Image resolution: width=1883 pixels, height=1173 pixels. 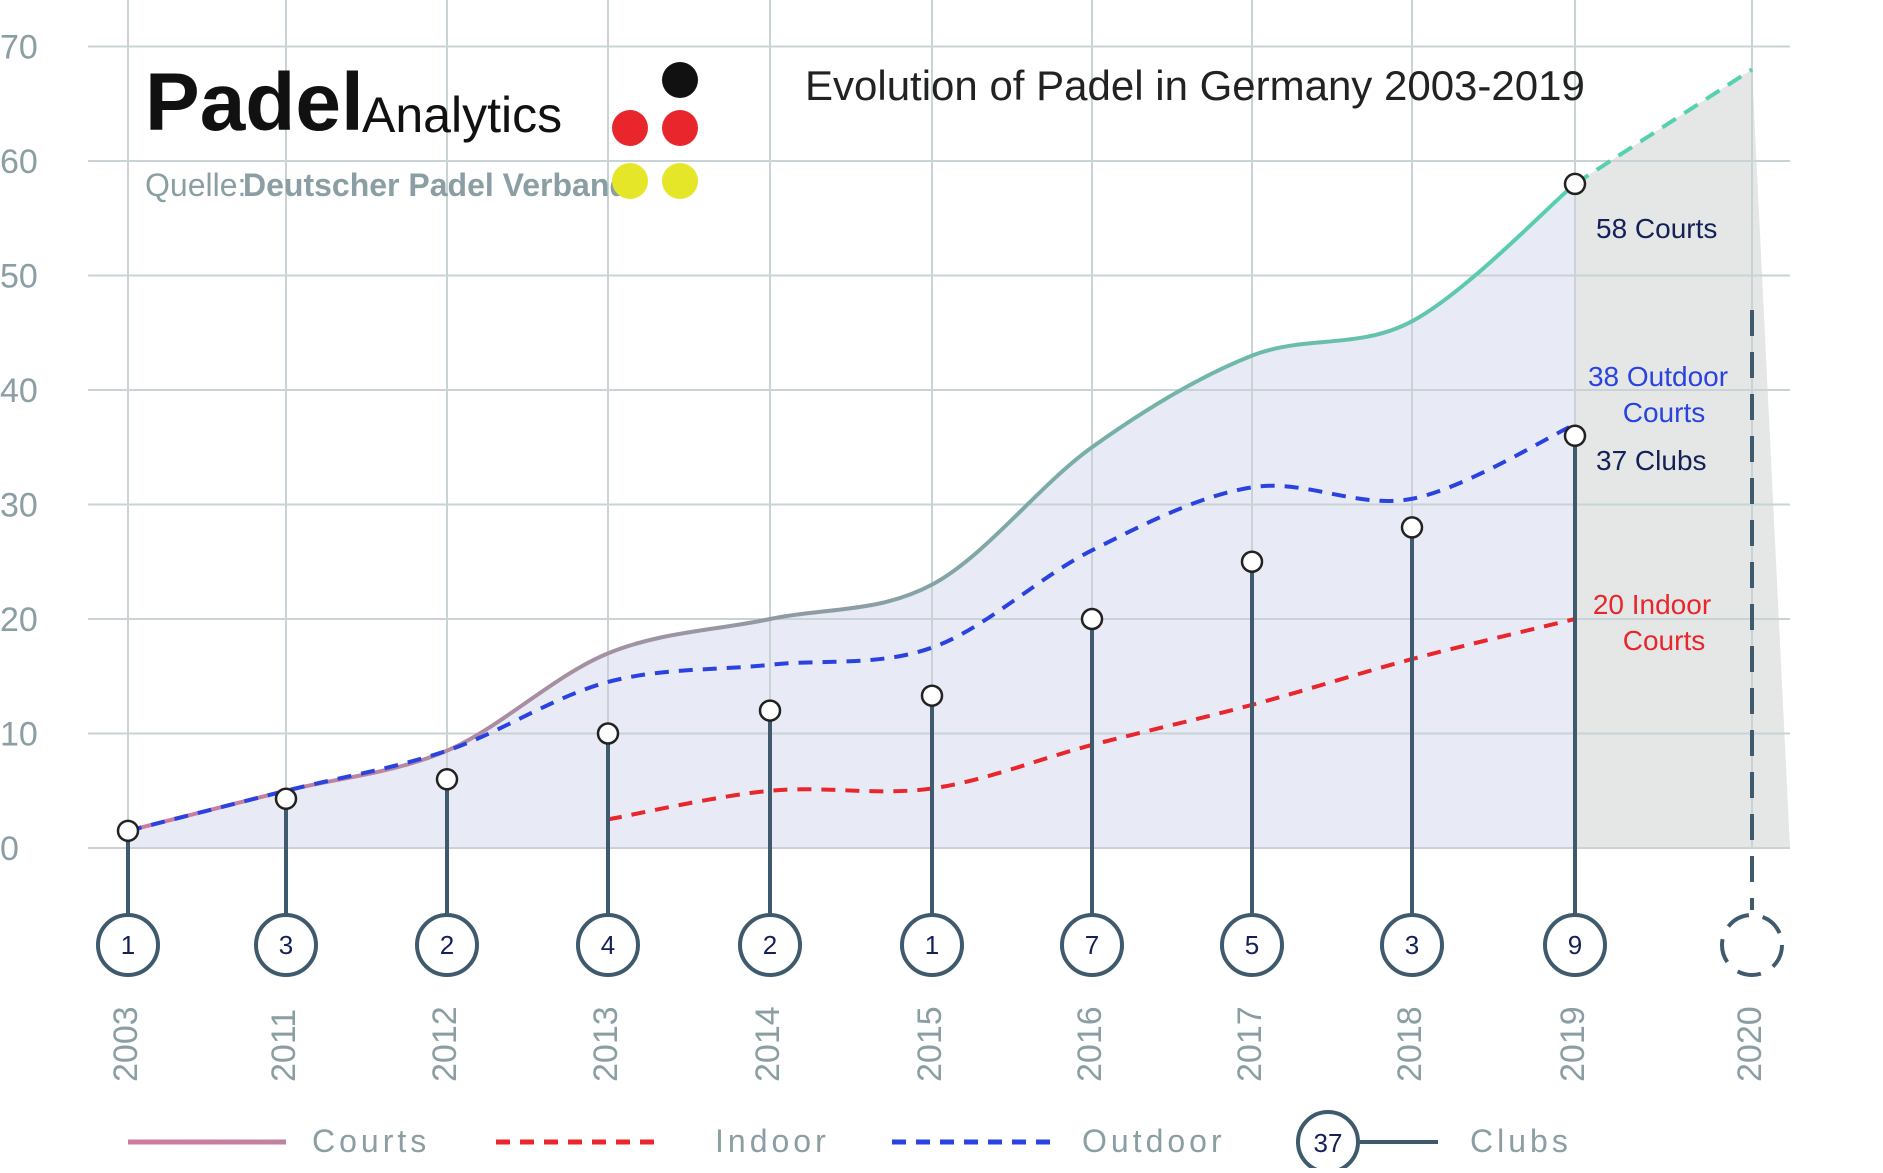 I want to click on courts-forecast-line, so click(x=1663, y=126).